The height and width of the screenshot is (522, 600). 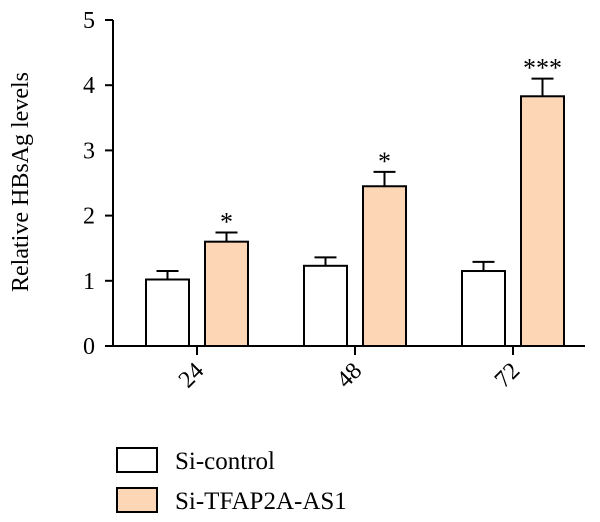 I want to click on y-tick-label-5: 5, so click(x=89, y=21).